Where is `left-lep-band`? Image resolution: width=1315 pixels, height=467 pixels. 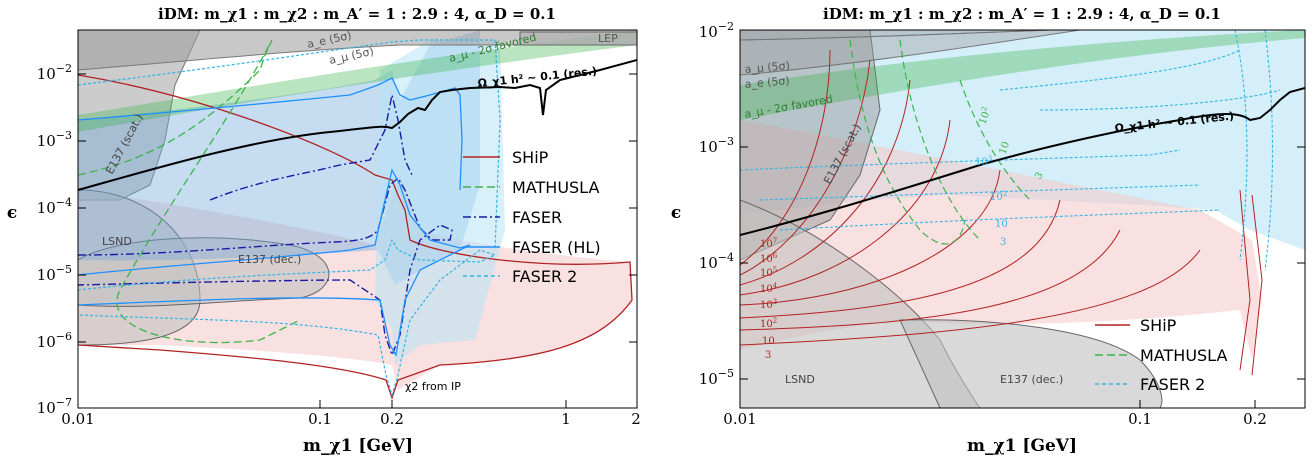
left-lep-band is located at coordinates (578, 38).